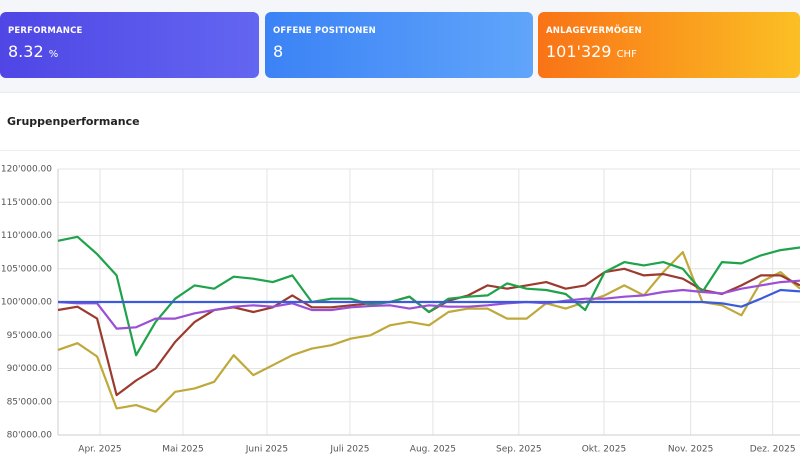  Describe the element at coordinates (73, 121) in the screenshot. I see `chart-title: Gruppenperformance` at that location.